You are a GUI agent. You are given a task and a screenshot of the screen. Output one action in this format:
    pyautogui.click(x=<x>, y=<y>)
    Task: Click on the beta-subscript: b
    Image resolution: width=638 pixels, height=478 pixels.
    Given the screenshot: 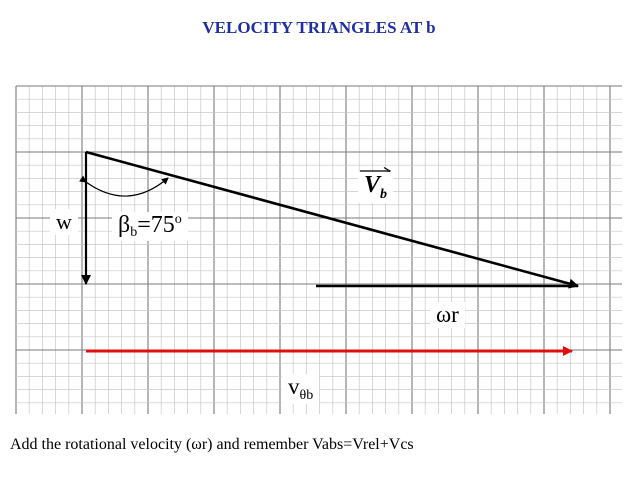 What is the action you would take?
    pyautogui.click(x=134, y=232)
    